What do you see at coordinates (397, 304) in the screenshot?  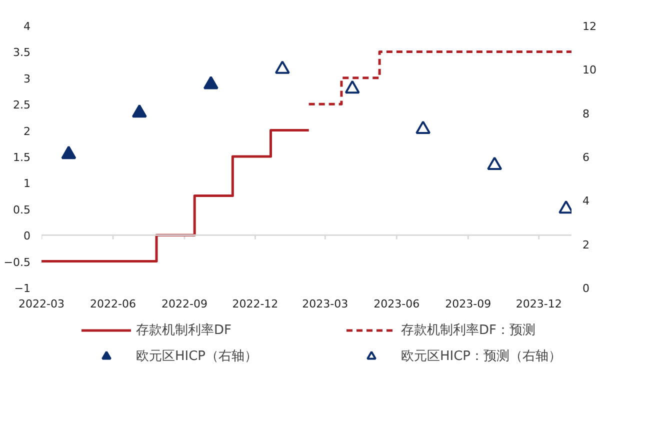 I see `x-tick-label: 2023-06` at bounding box center [397, 304].